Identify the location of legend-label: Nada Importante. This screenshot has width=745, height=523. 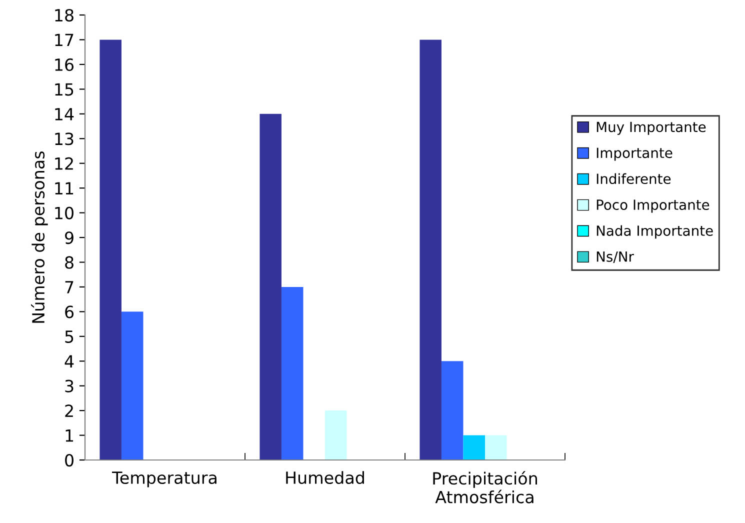
(654, 232).